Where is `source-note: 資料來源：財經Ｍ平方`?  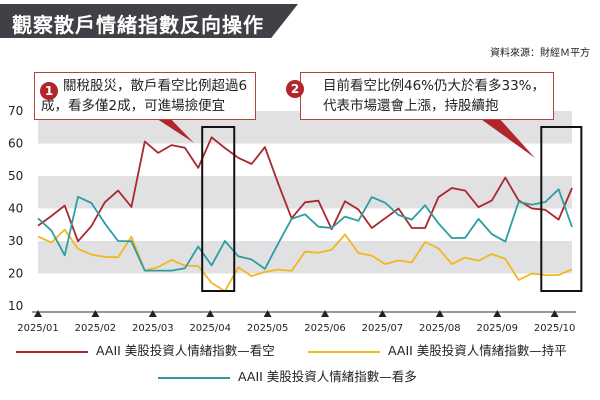 source-note: 資料來源：財經Ｍ平方 is located at coordinates (540, 53).